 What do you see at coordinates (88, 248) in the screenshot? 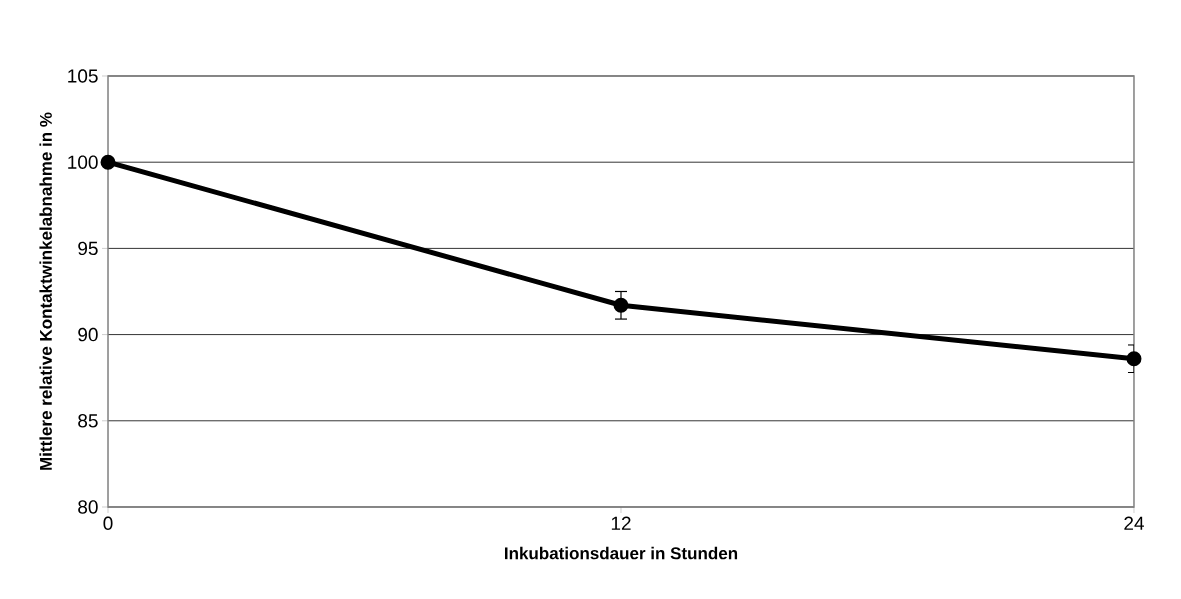
I see `y-tick-label: 95` at bounding box center [88, 248].